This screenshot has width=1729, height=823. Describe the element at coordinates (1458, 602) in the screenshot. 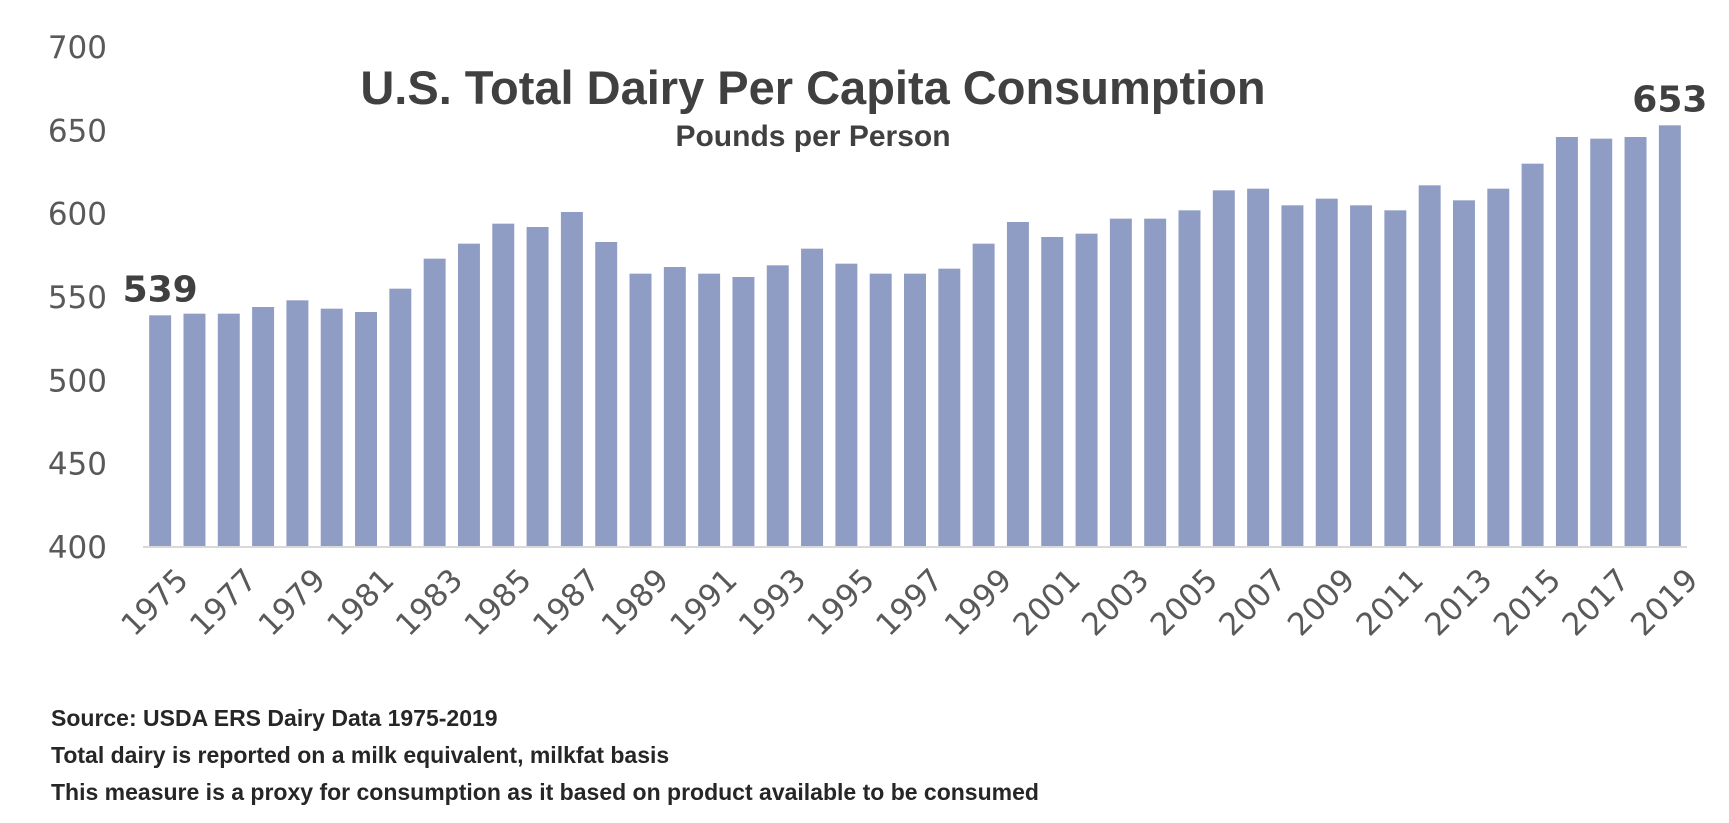

I see `x-tick-label: 2013` at that location.